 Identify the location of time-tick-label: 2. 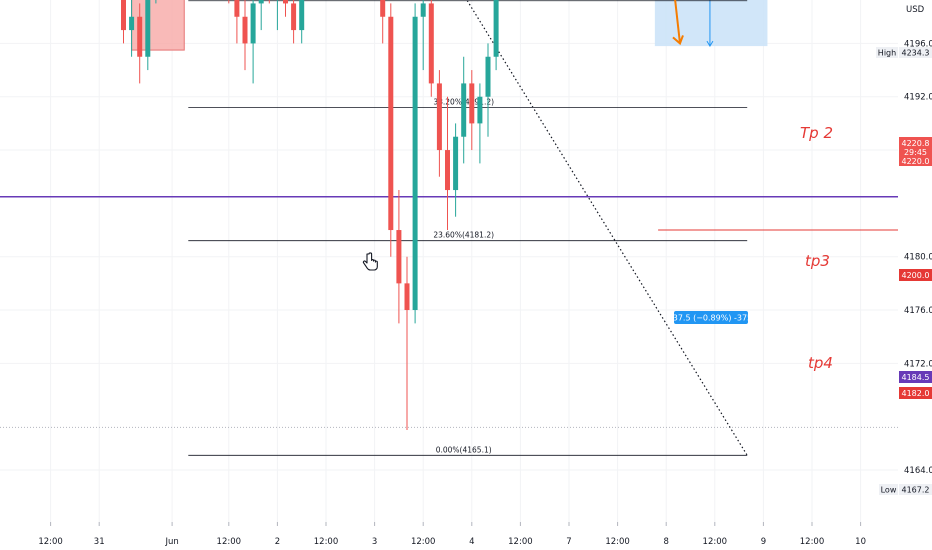
(277, 542).